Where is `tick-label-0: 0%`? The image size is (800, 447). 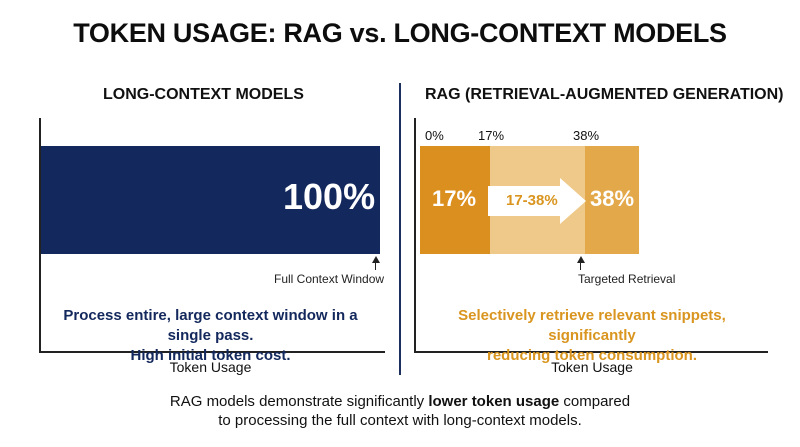
tick-label-0: 0% is located at coordinates (434, 135).